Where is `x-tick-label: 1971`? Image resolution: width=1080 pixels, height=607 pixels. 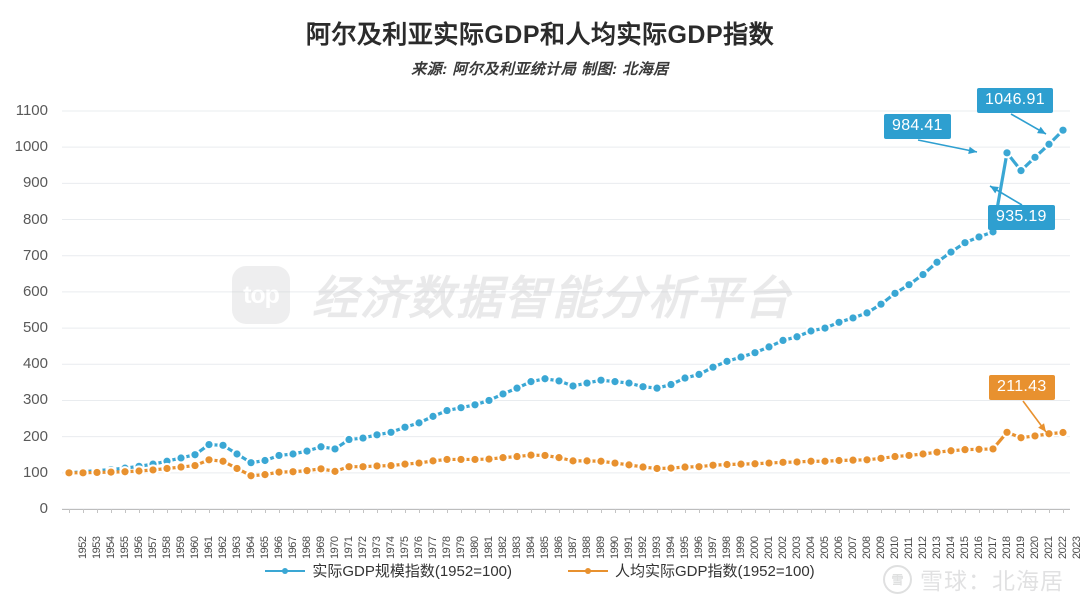
x-tick-label: 1971 is located at coordinates (349, 547).